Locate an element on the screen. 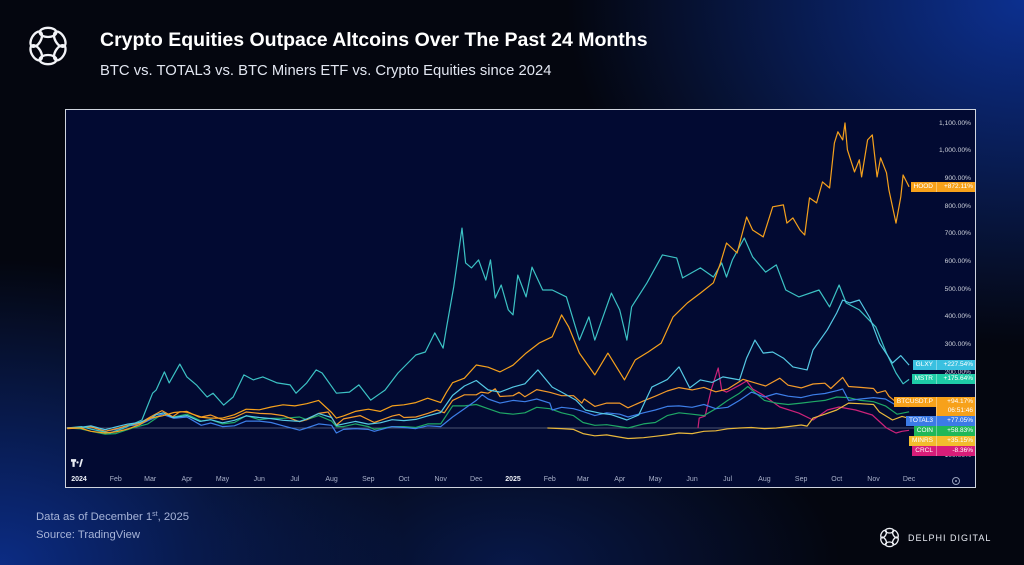 This screenshot has height=565, width=1024. series-label-mstr: MSTR +175.64% is located at coordinates (943, 379).